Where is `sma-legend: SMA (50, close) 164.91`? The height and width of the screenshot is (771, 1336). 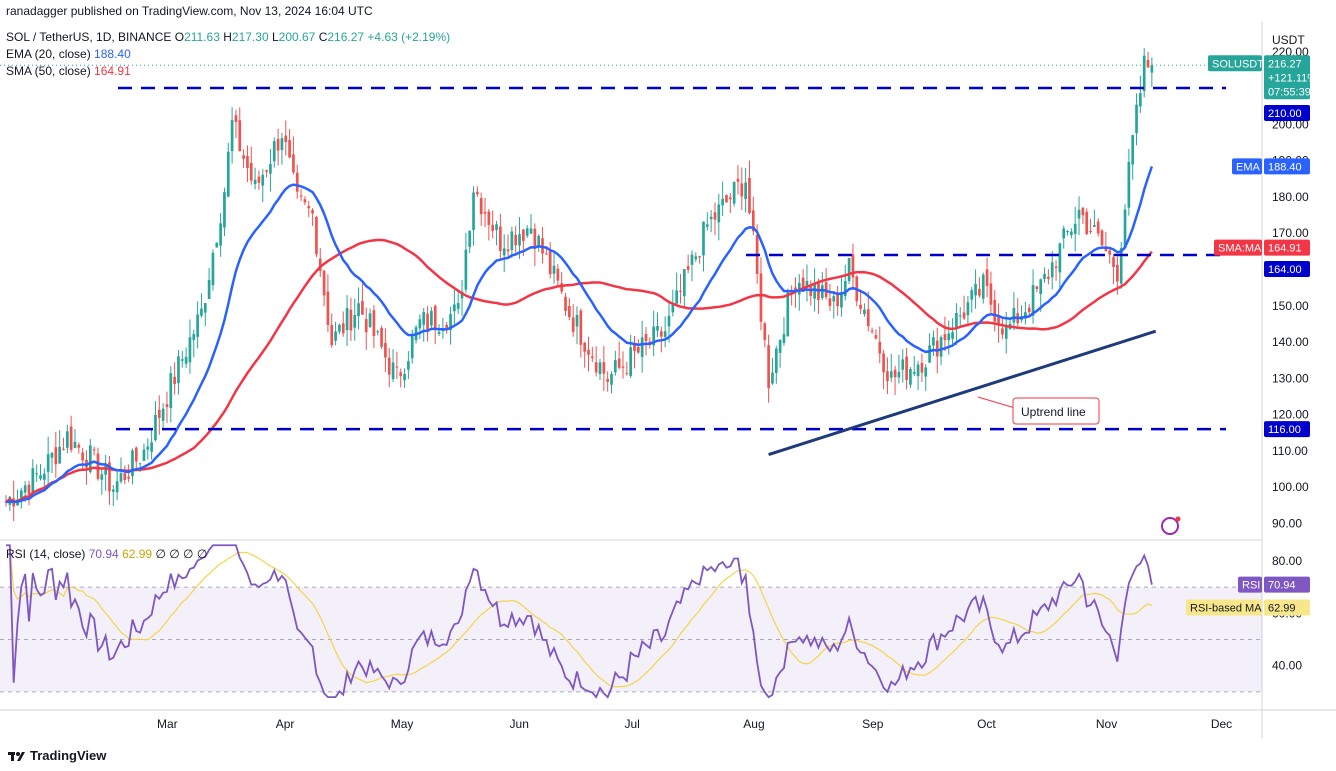
sma-legend: SMA (50, close) 164.91 is located at coordinates (68, 71).